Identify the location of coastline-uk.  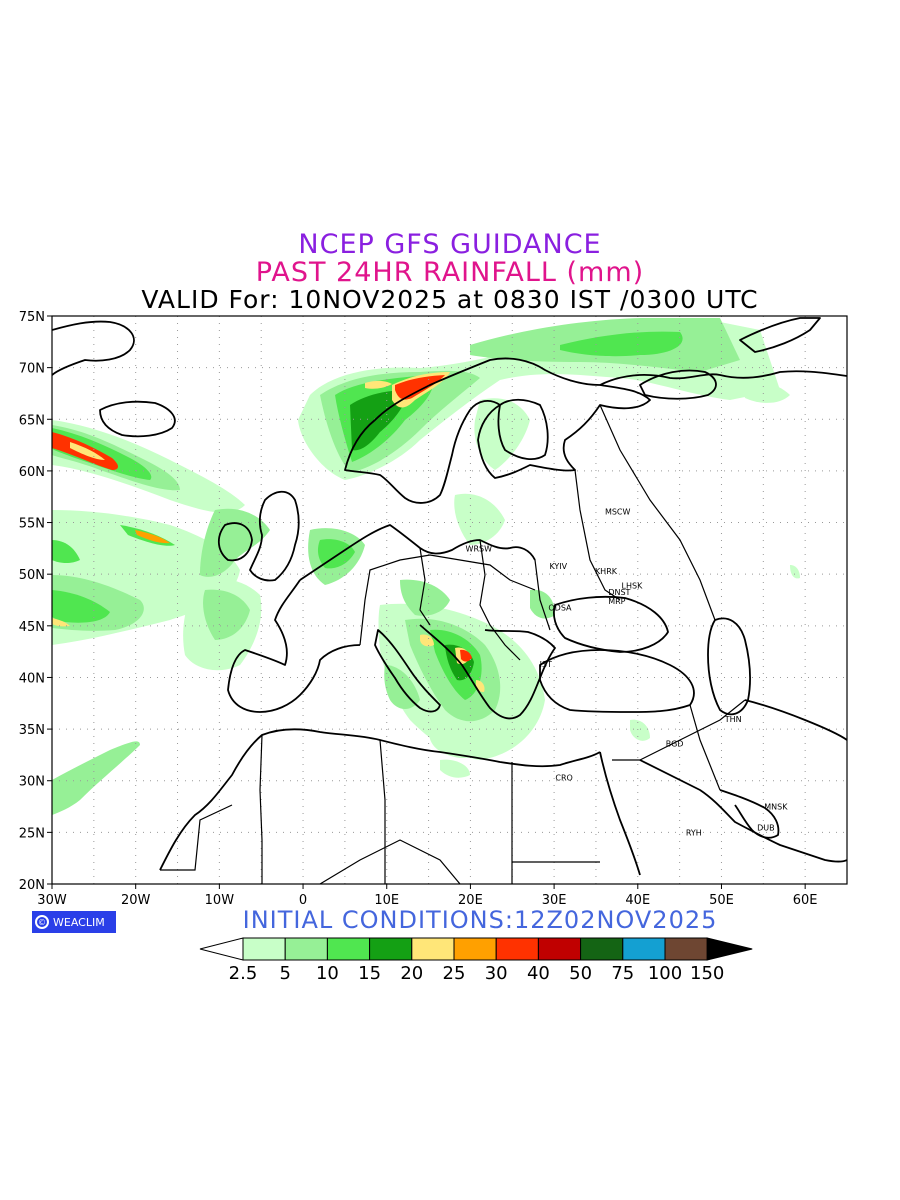
(274, 536).